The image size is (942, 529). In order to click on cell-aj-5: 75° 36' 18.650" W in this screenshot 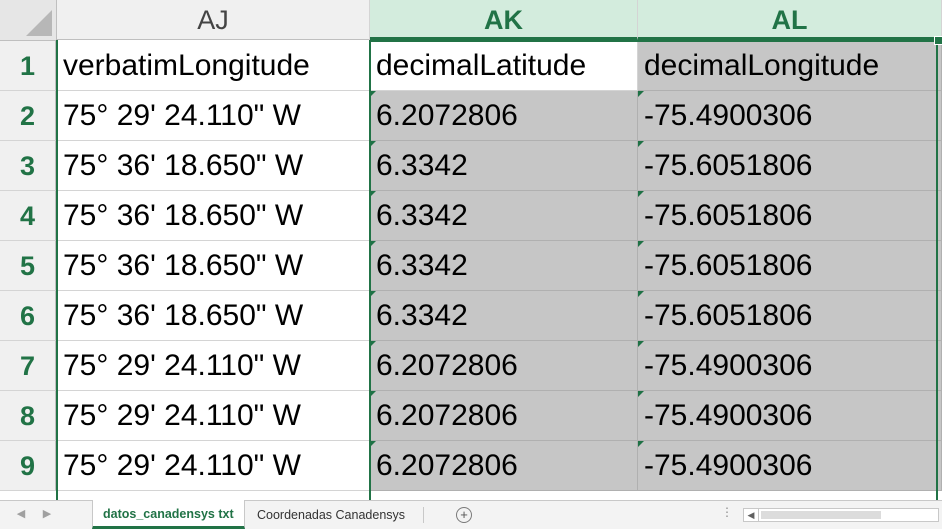, I will do `click(213, 266)`.